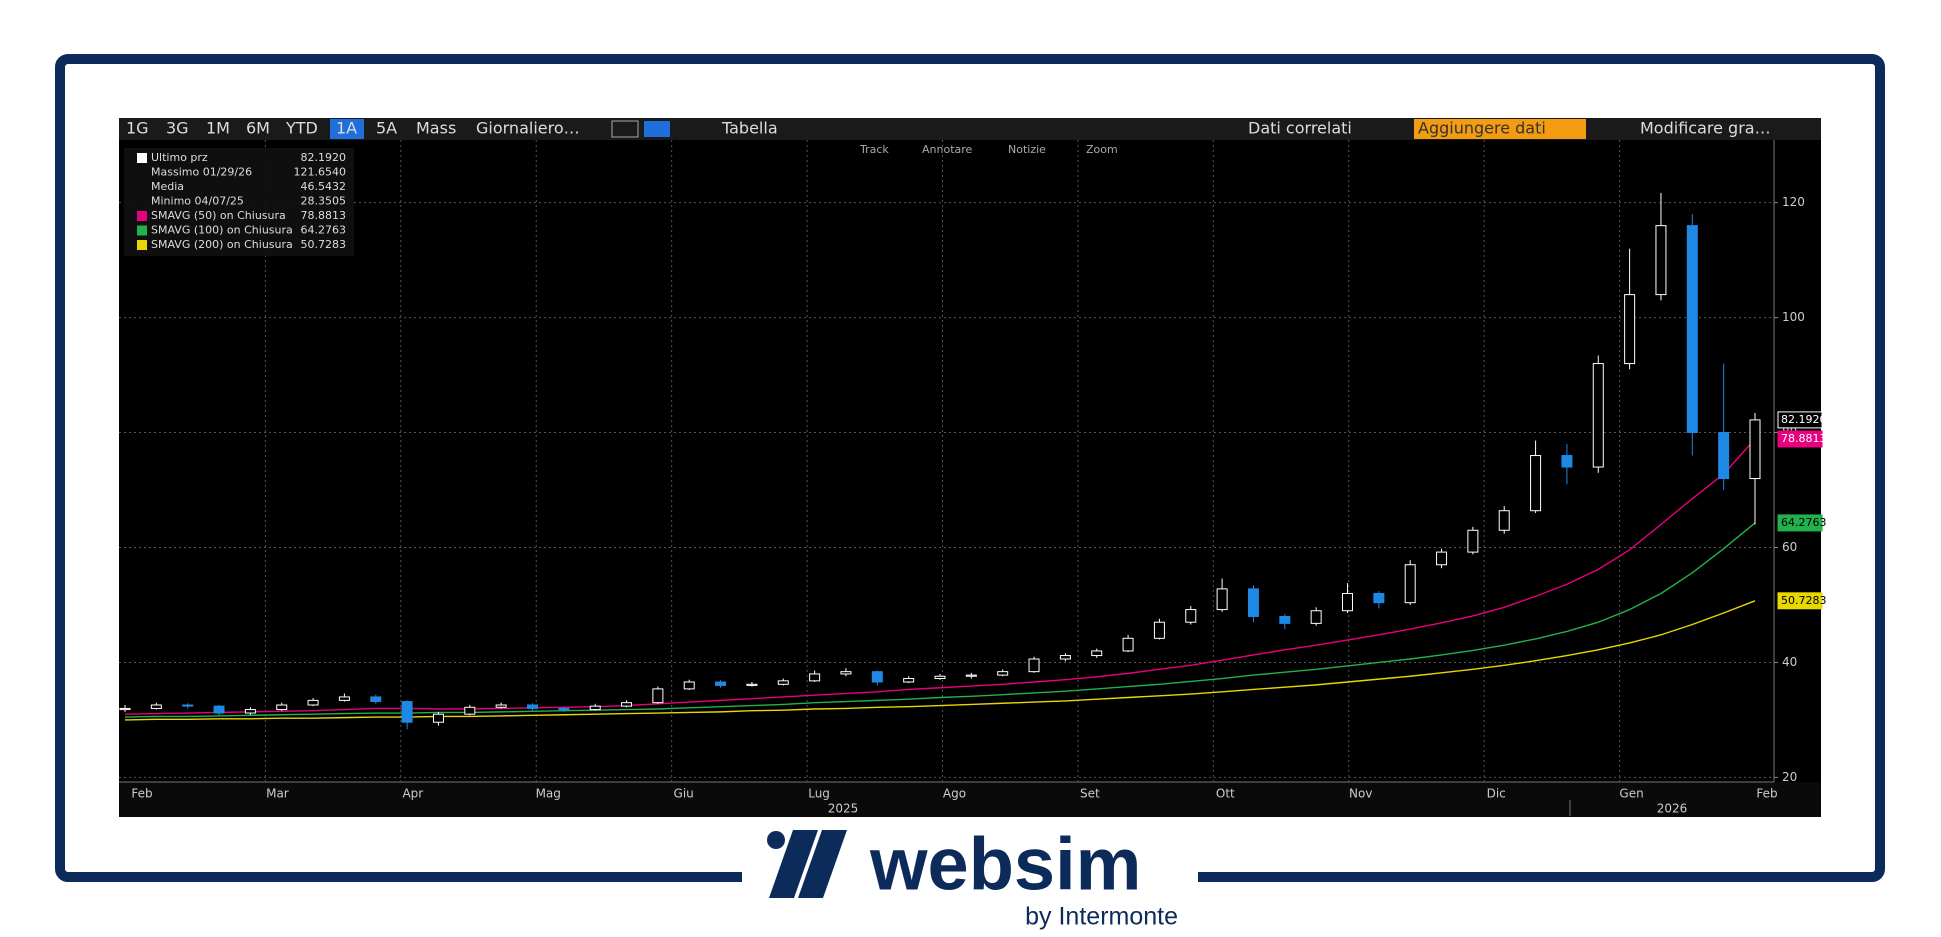  Describe the element at coordinates (324, 201) in the screenshot. I see `legend-value: 28.3505` at that location.